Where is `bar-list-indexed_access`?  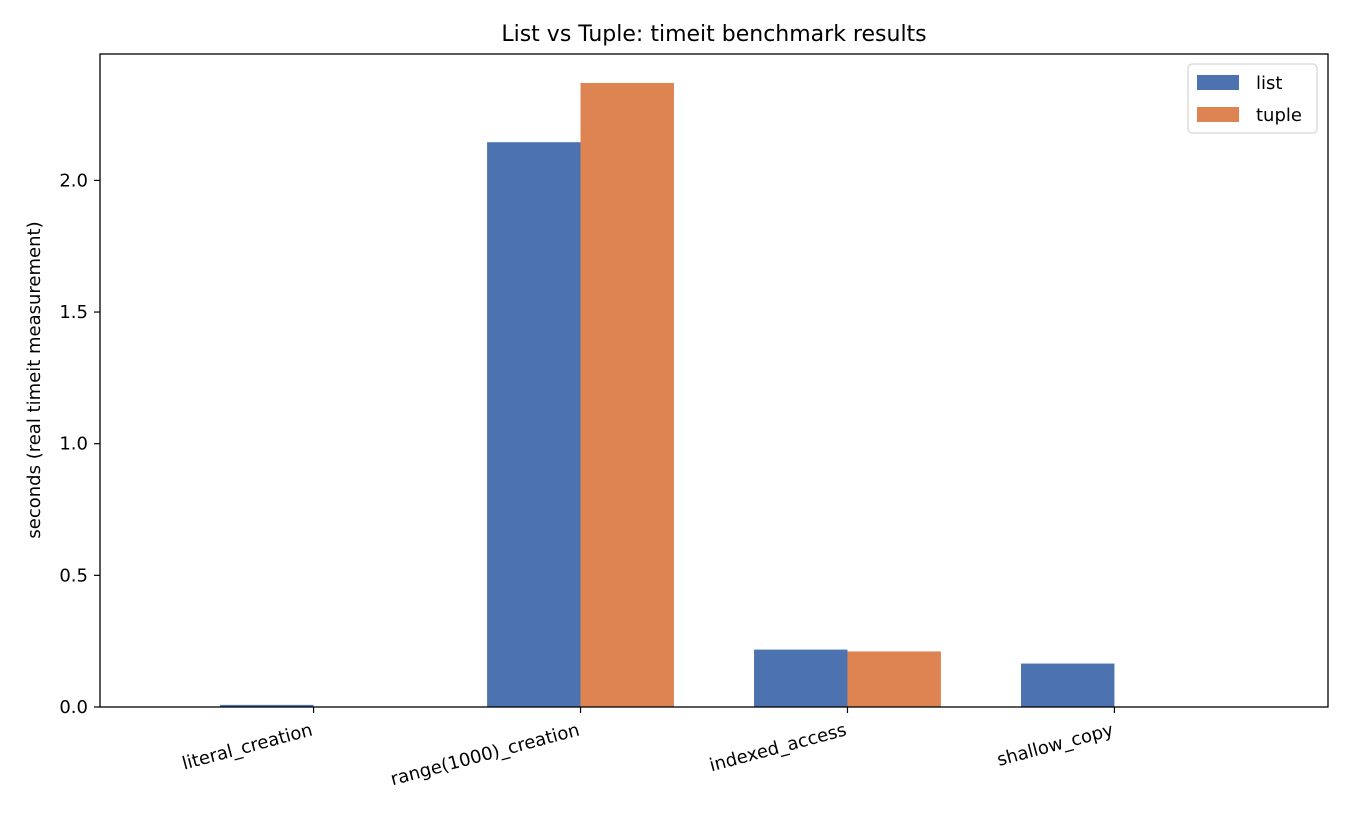 bar-list-indexed_access is located at coordinates (800, 678).